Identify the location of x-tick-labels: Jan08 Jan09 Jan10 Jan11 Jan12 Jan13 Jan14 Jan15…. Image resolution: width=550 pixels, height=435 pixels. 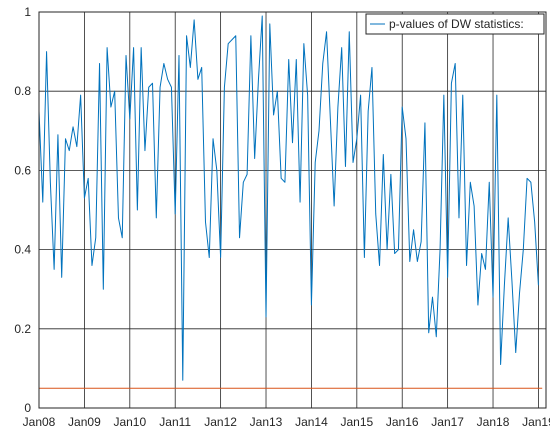
(286, 422).